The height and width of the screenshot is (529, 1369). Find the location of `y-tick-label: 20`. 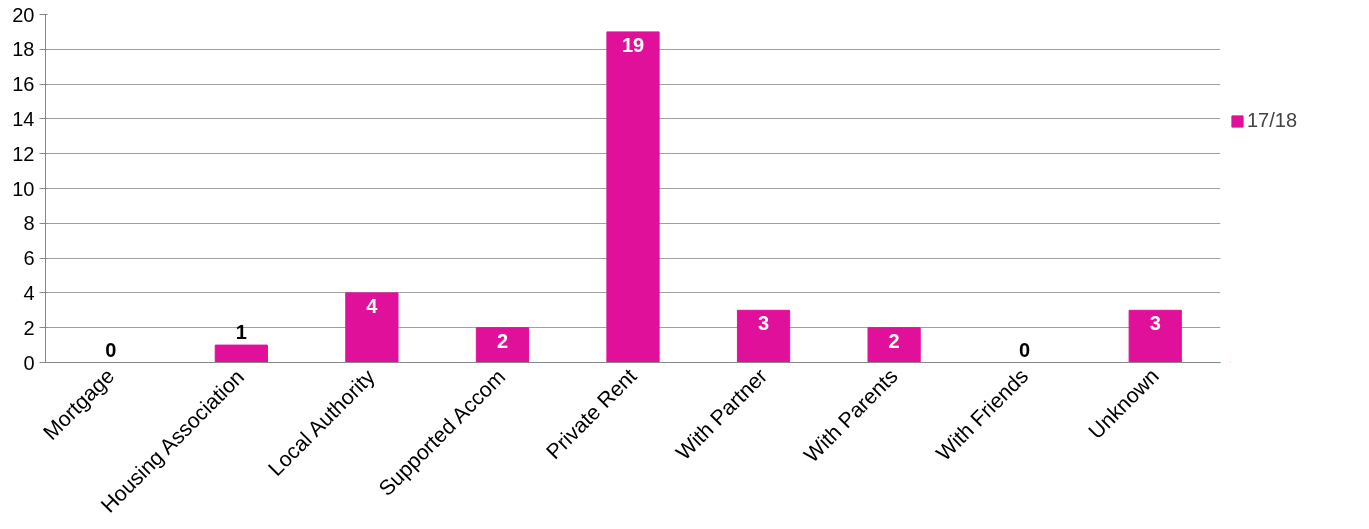

y-tick-label: 20 is located at coordinates (23, 14).